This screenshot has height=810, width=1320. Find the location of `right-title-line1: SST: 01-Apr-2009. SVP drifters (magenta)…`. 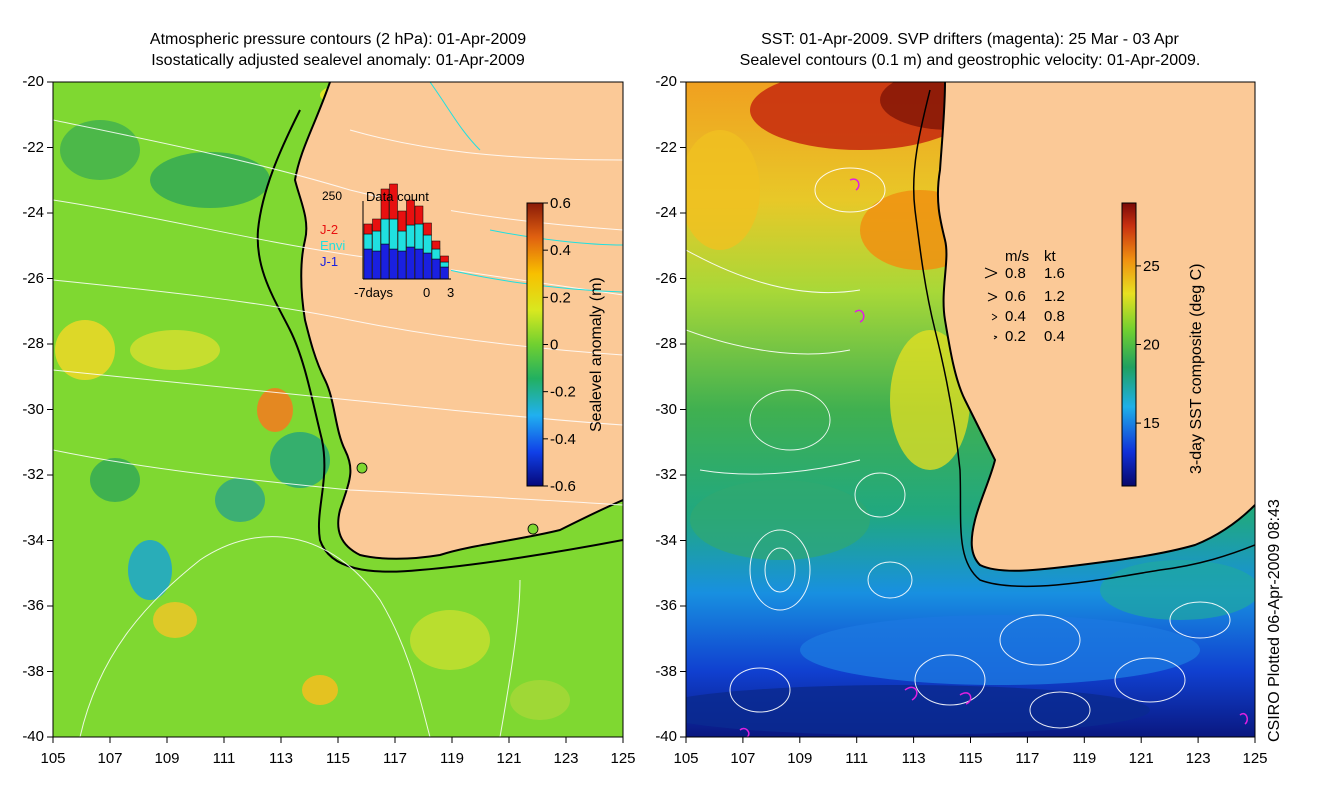

right-title-line1: SST: 01-Apr-2009. SVP drifters (magenta)… is located at coordinates (970, 39).